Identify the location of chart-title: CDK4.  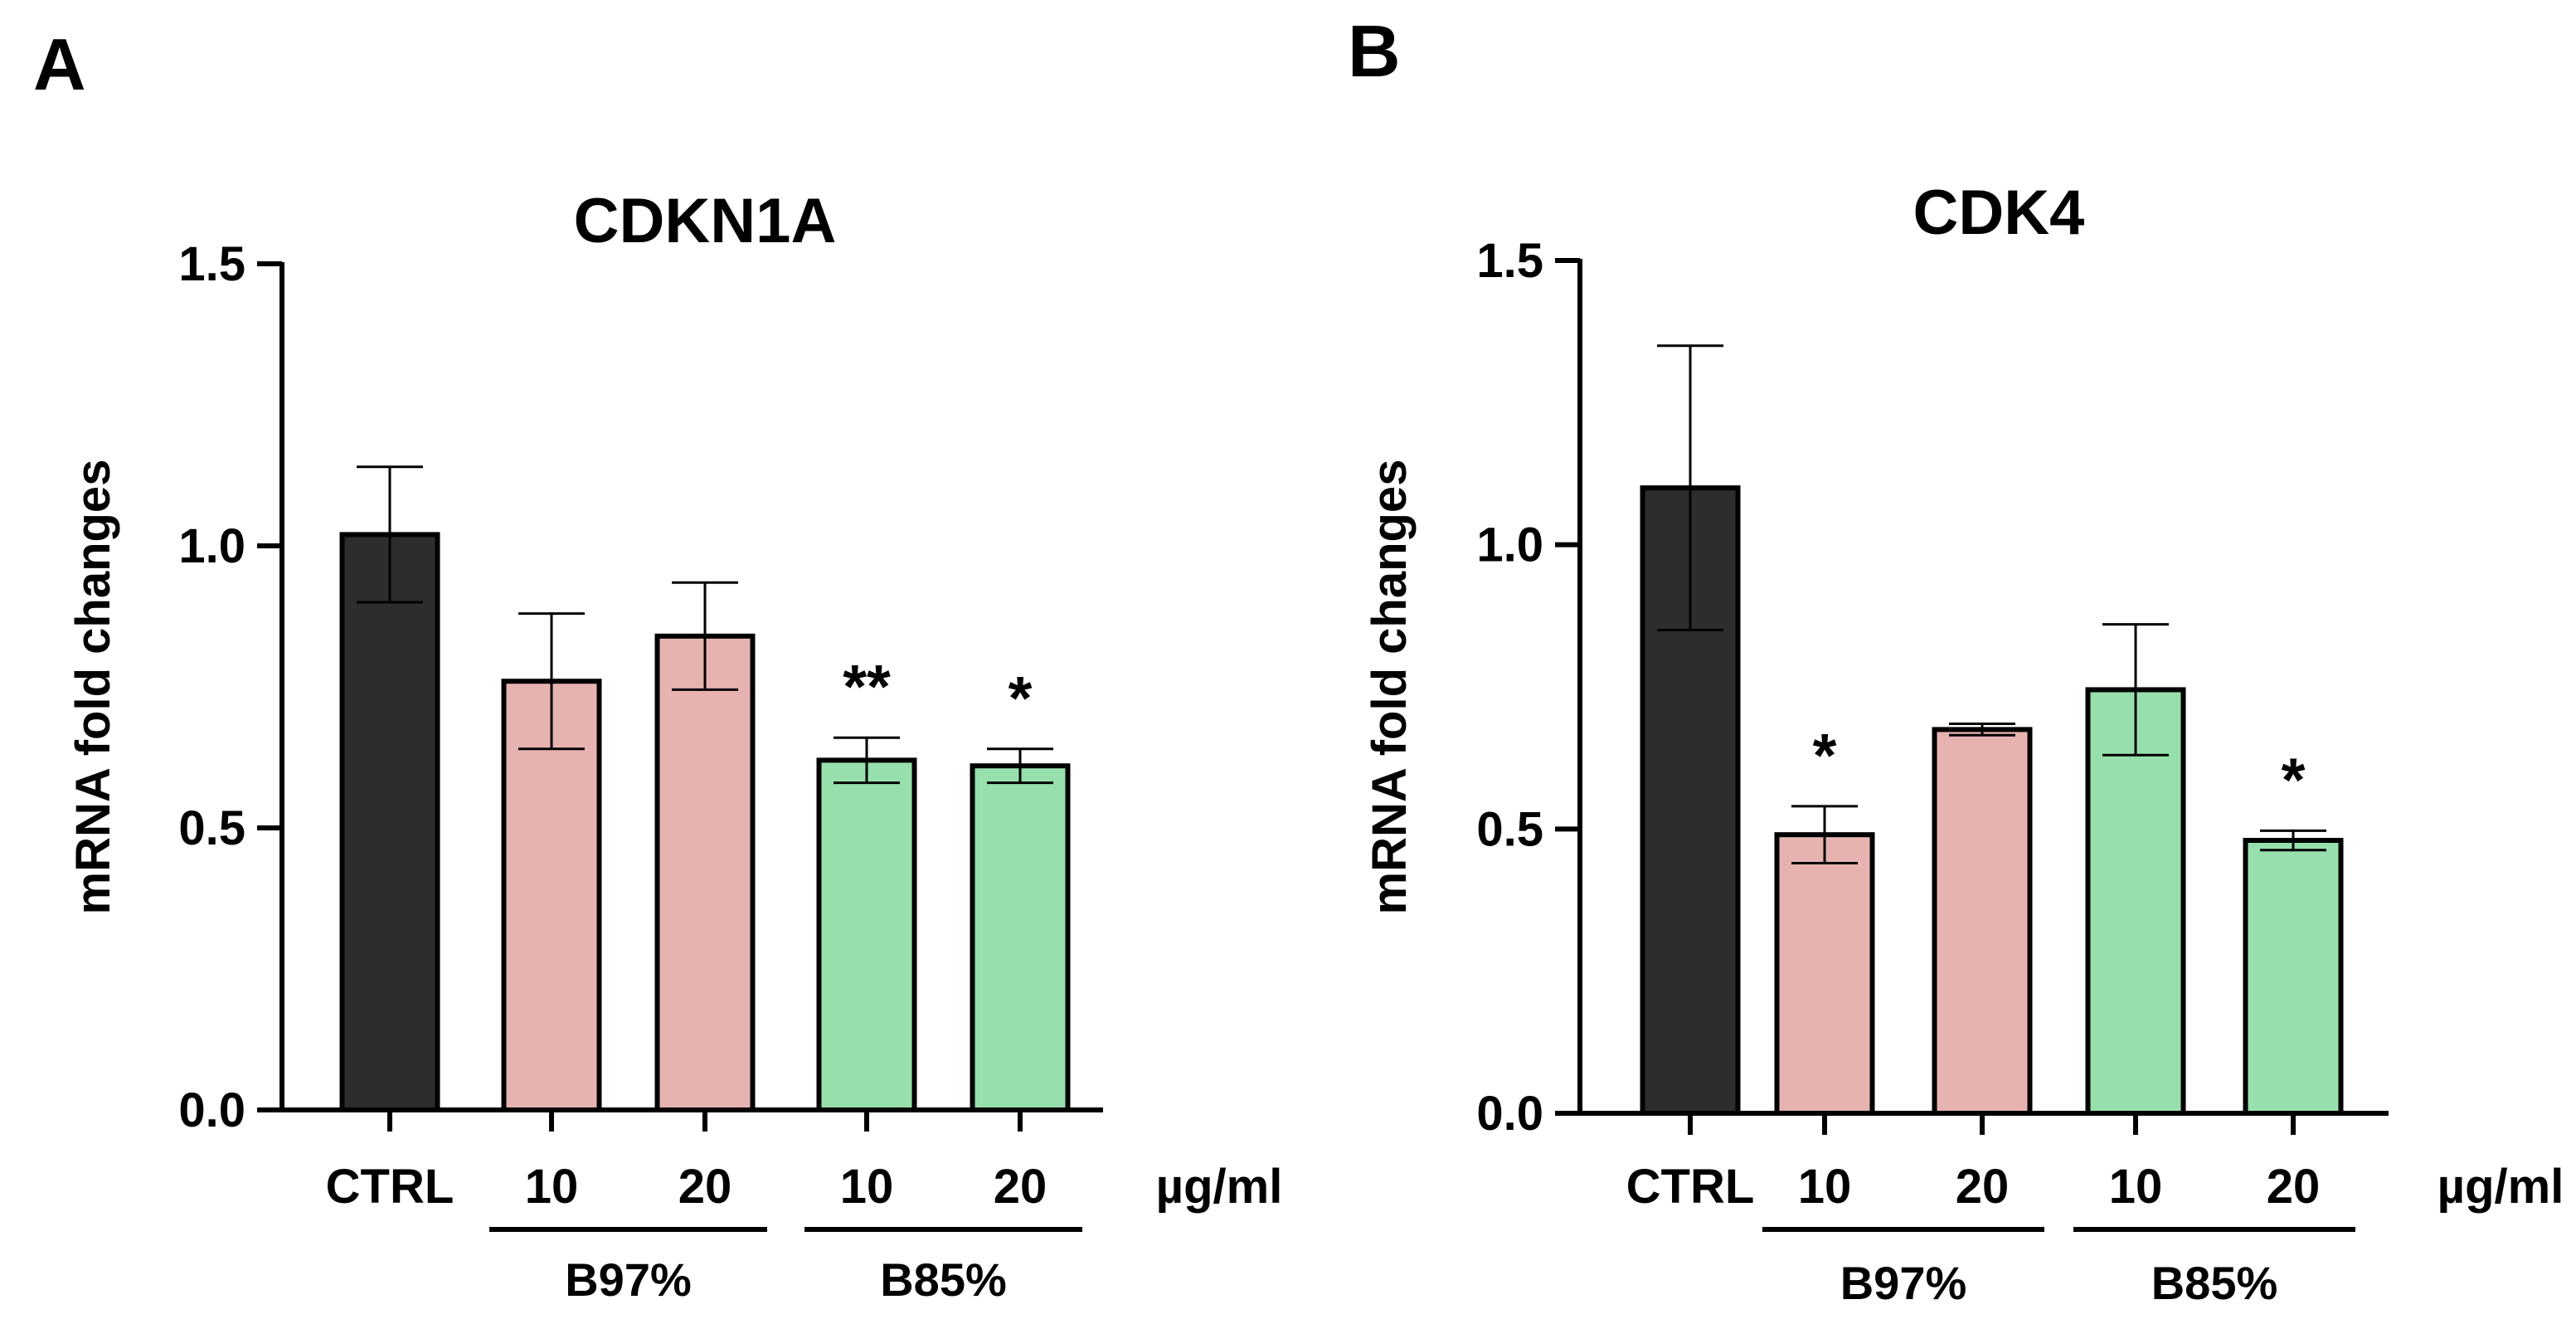
(1999, 213).